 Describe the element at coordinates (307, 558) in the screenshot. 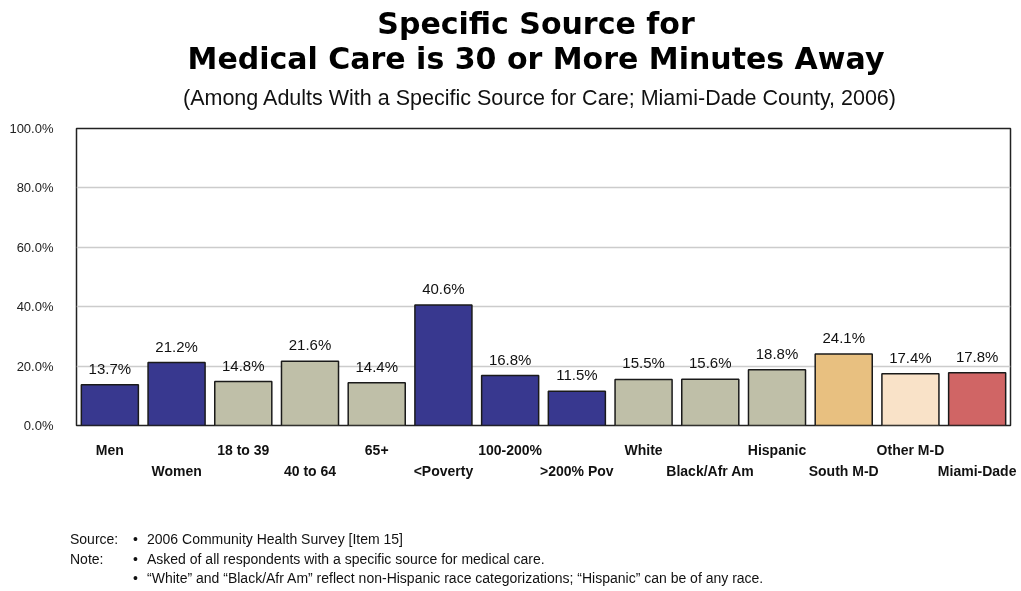

I see `text: Note: • Asked of all respondents with a specific source for medical care.` at that location.